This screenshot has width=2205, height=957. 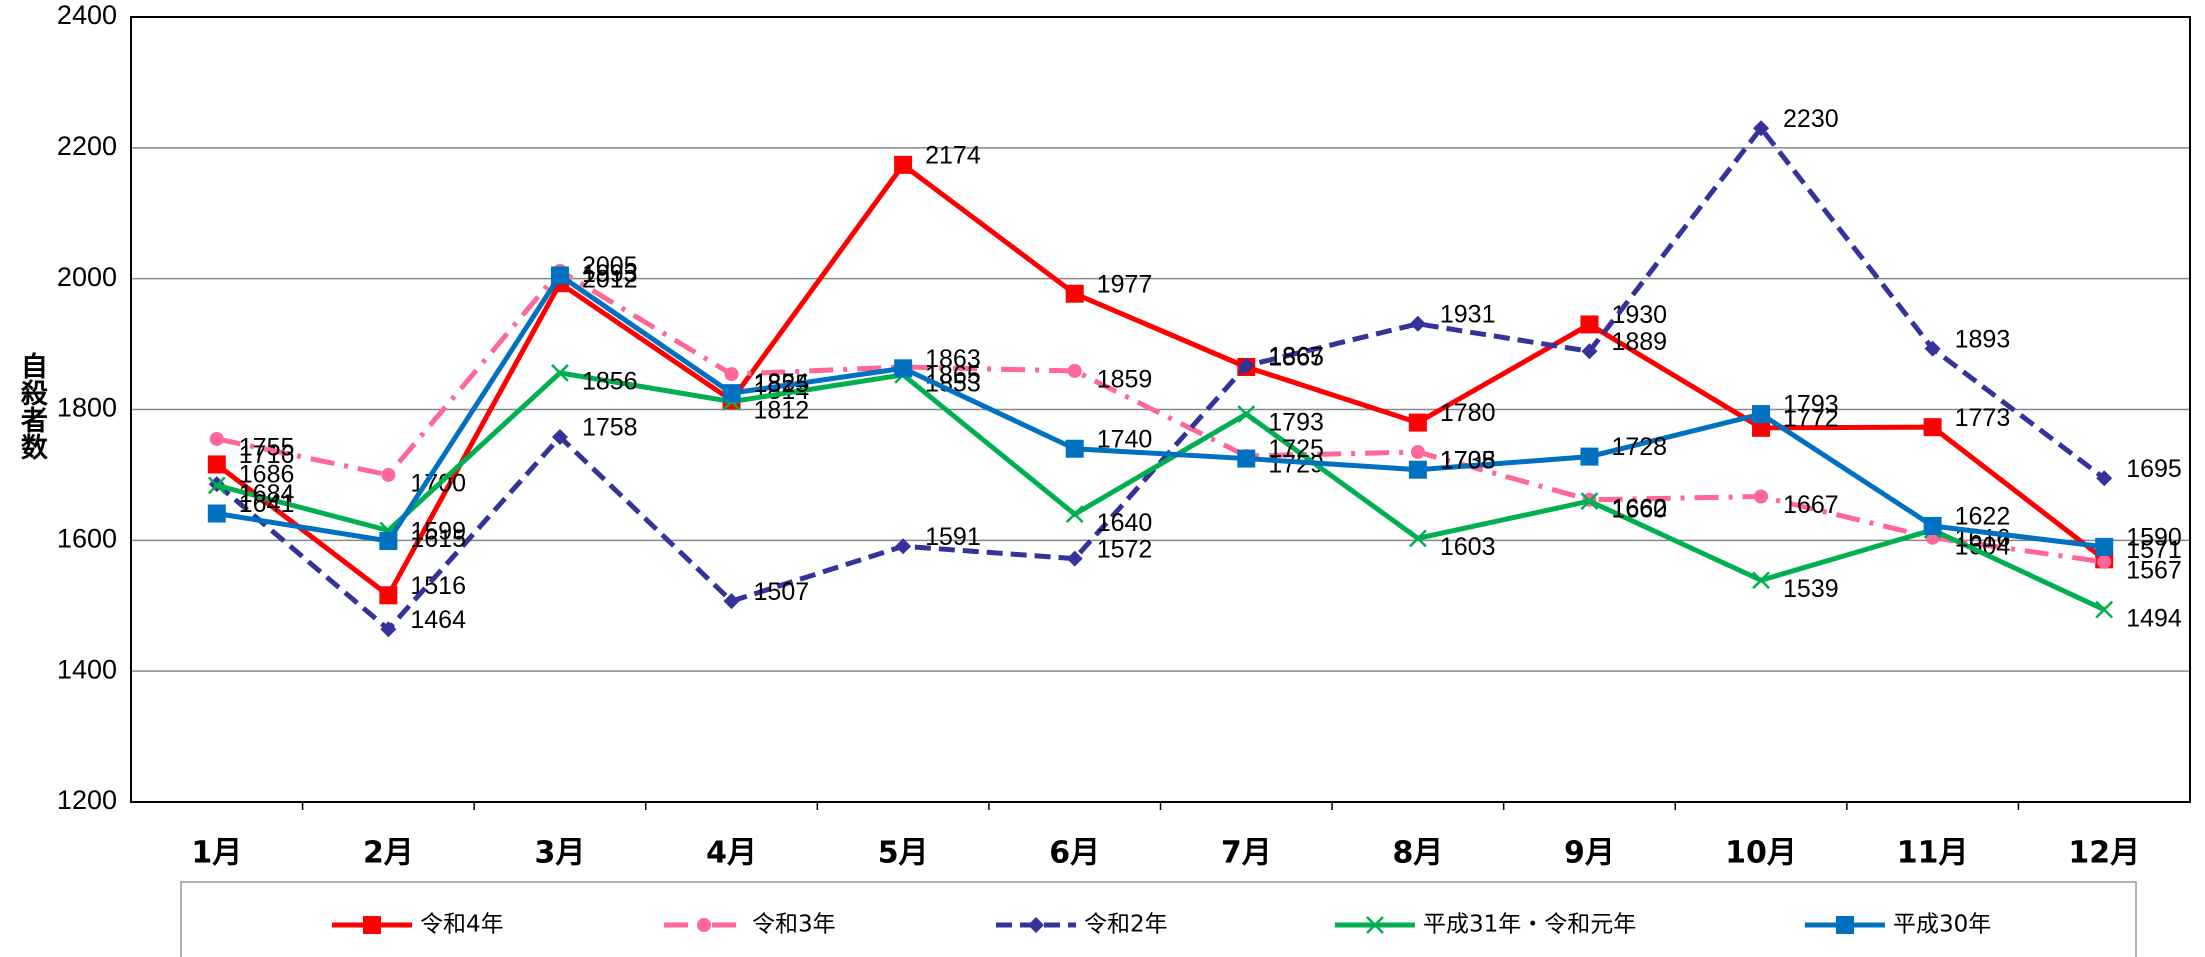 I want to click on data-label: 1773, so click(x=1983, y=418).